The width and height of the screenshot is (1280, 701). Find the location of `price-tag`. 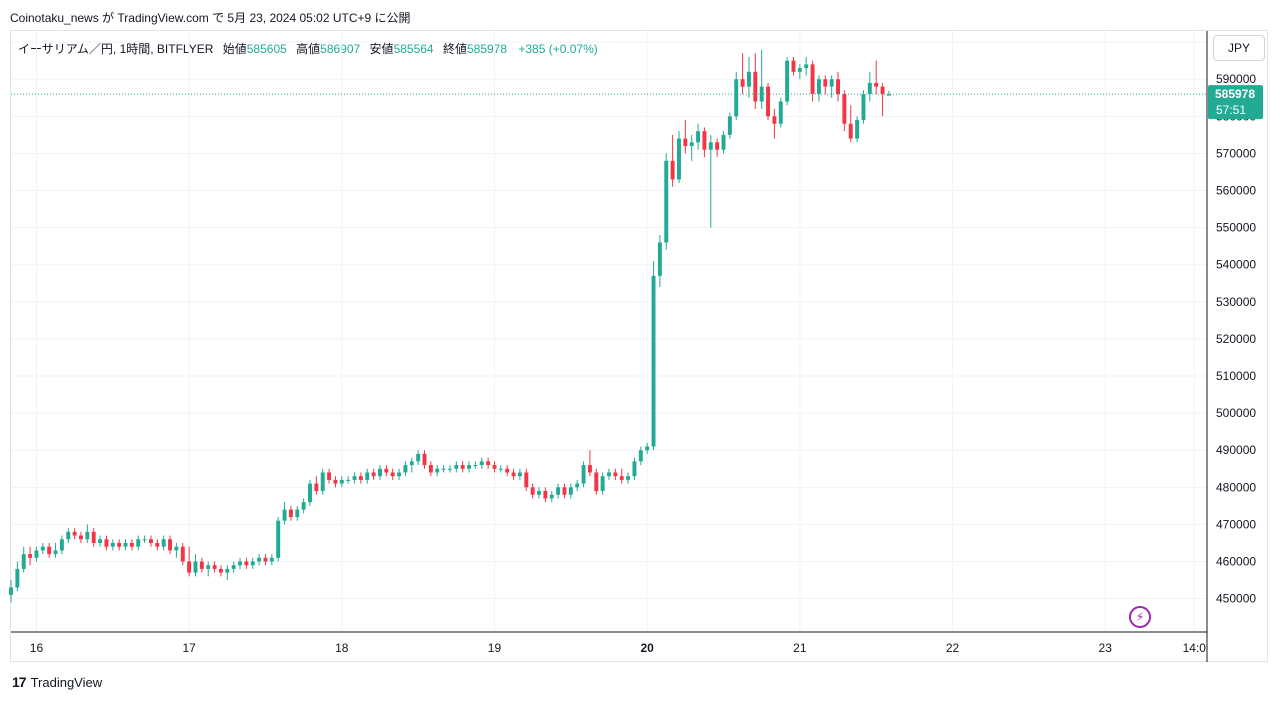

price-tag is located at coordinates (1235, 102).